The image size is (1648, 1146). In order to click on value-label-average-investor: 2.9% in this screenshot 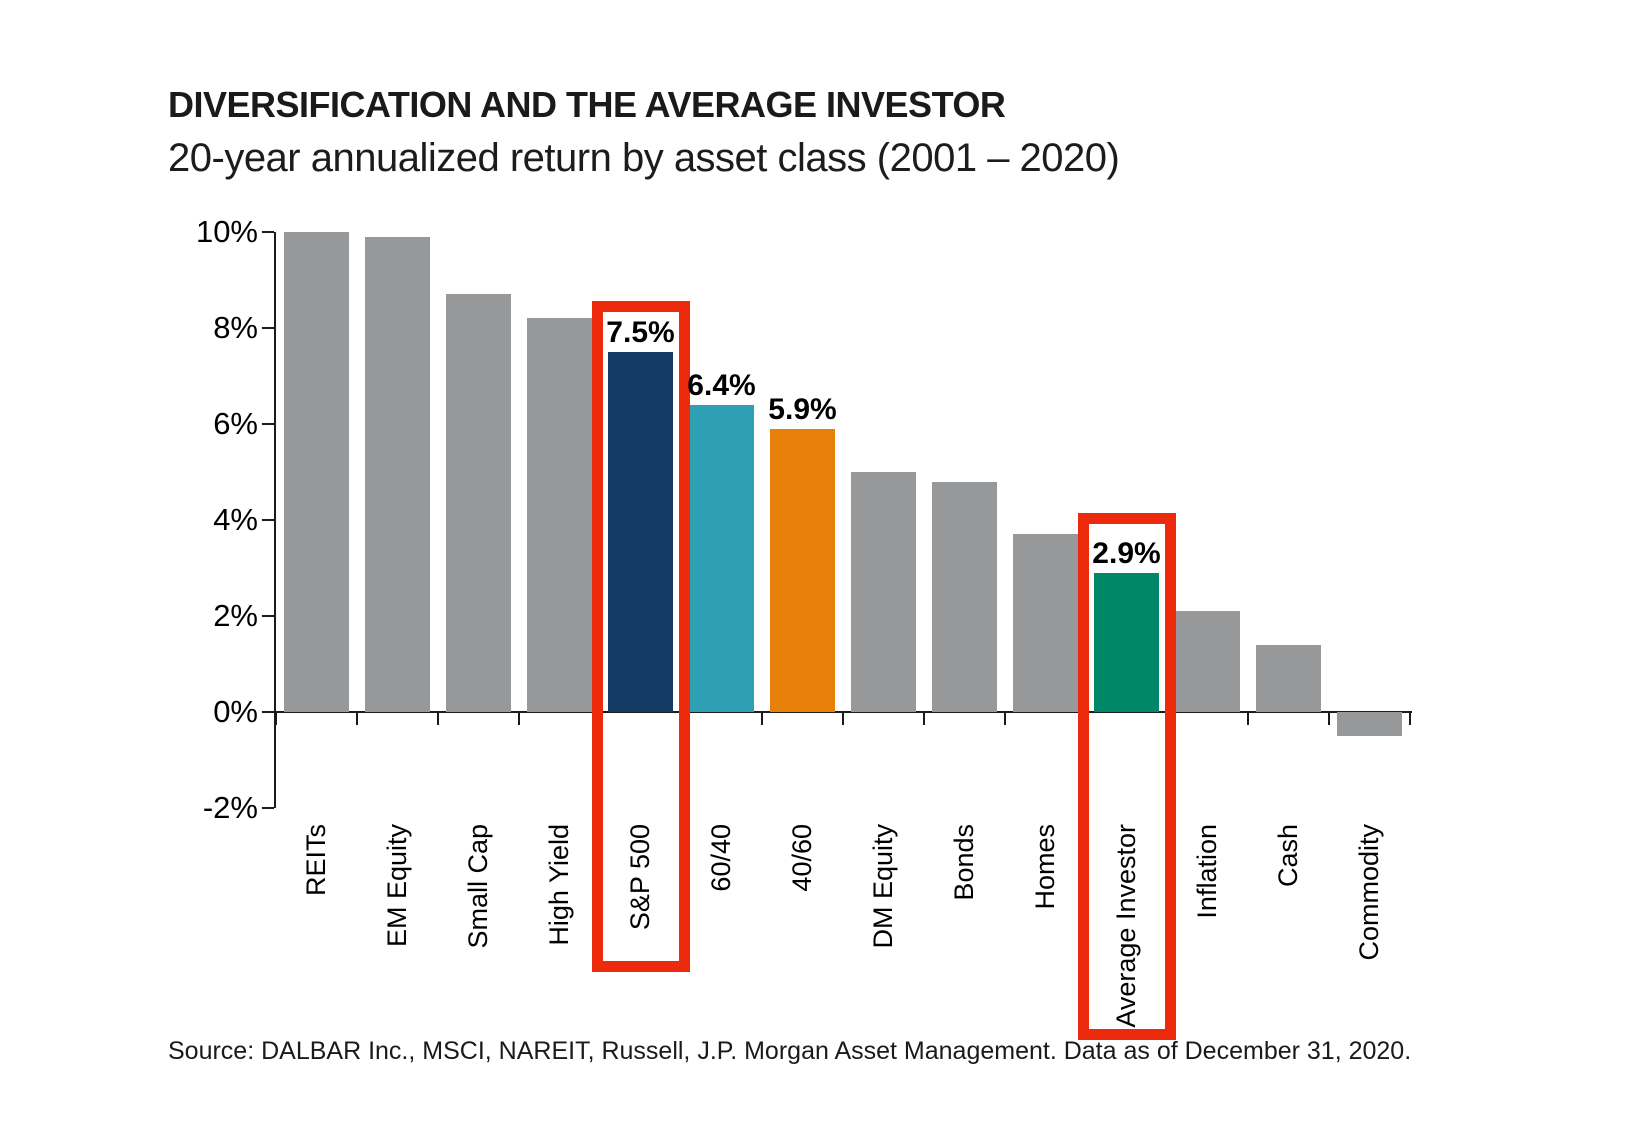, I will do `click(1126, 553)`.